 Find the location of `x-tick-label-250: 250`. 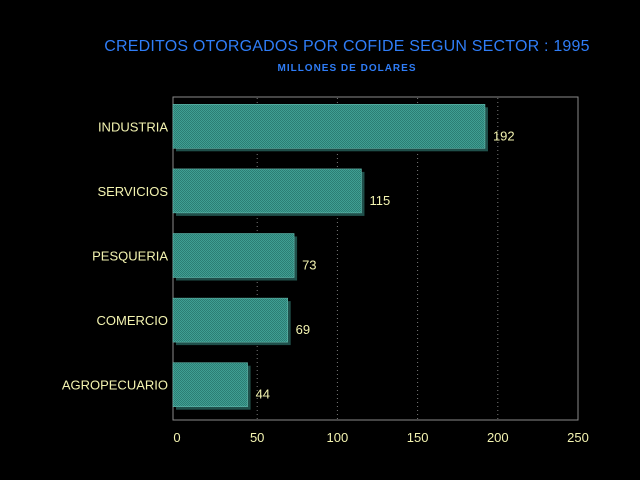

x-tick-label-250: 250 is located at coordinates (578, 437).